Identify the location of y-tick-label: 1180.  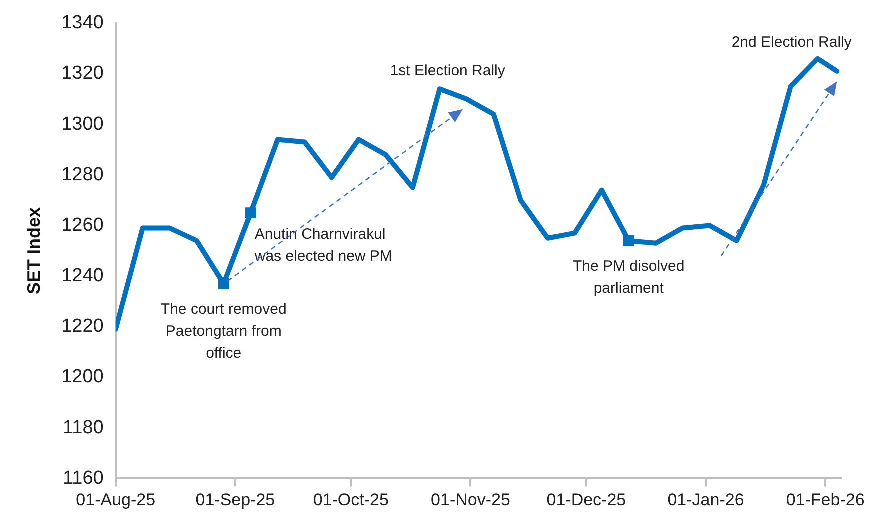
(83, 427).